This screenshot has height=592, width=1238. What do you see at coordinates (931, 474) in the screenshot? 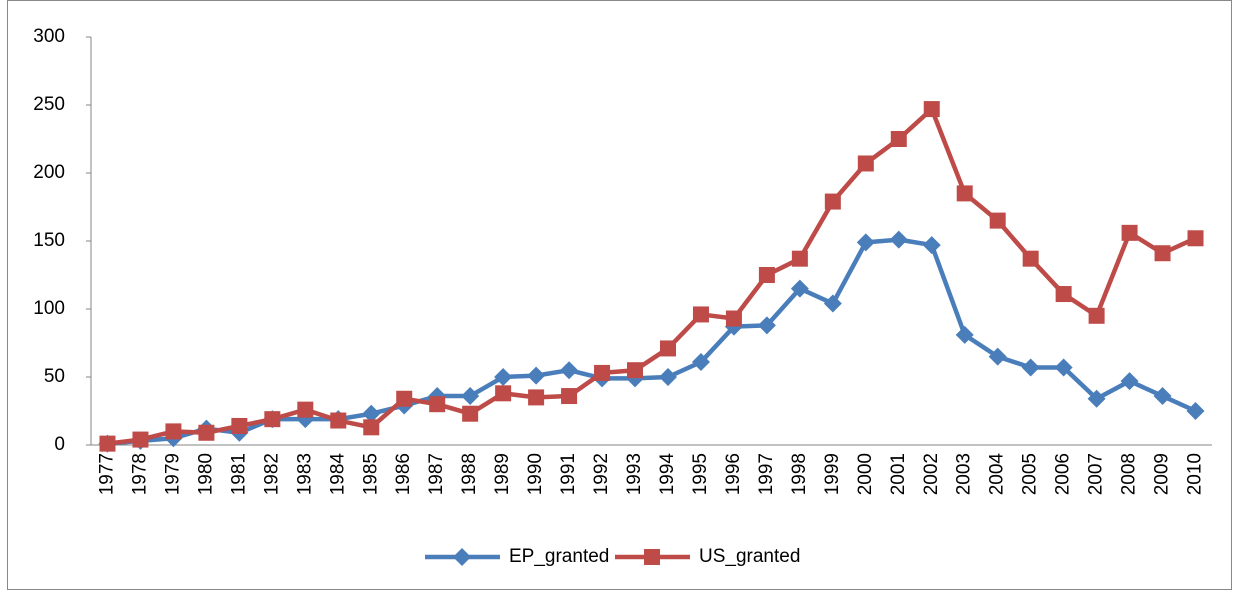
I see `x-tick-label: 2002` at bounding box center [931, 474].